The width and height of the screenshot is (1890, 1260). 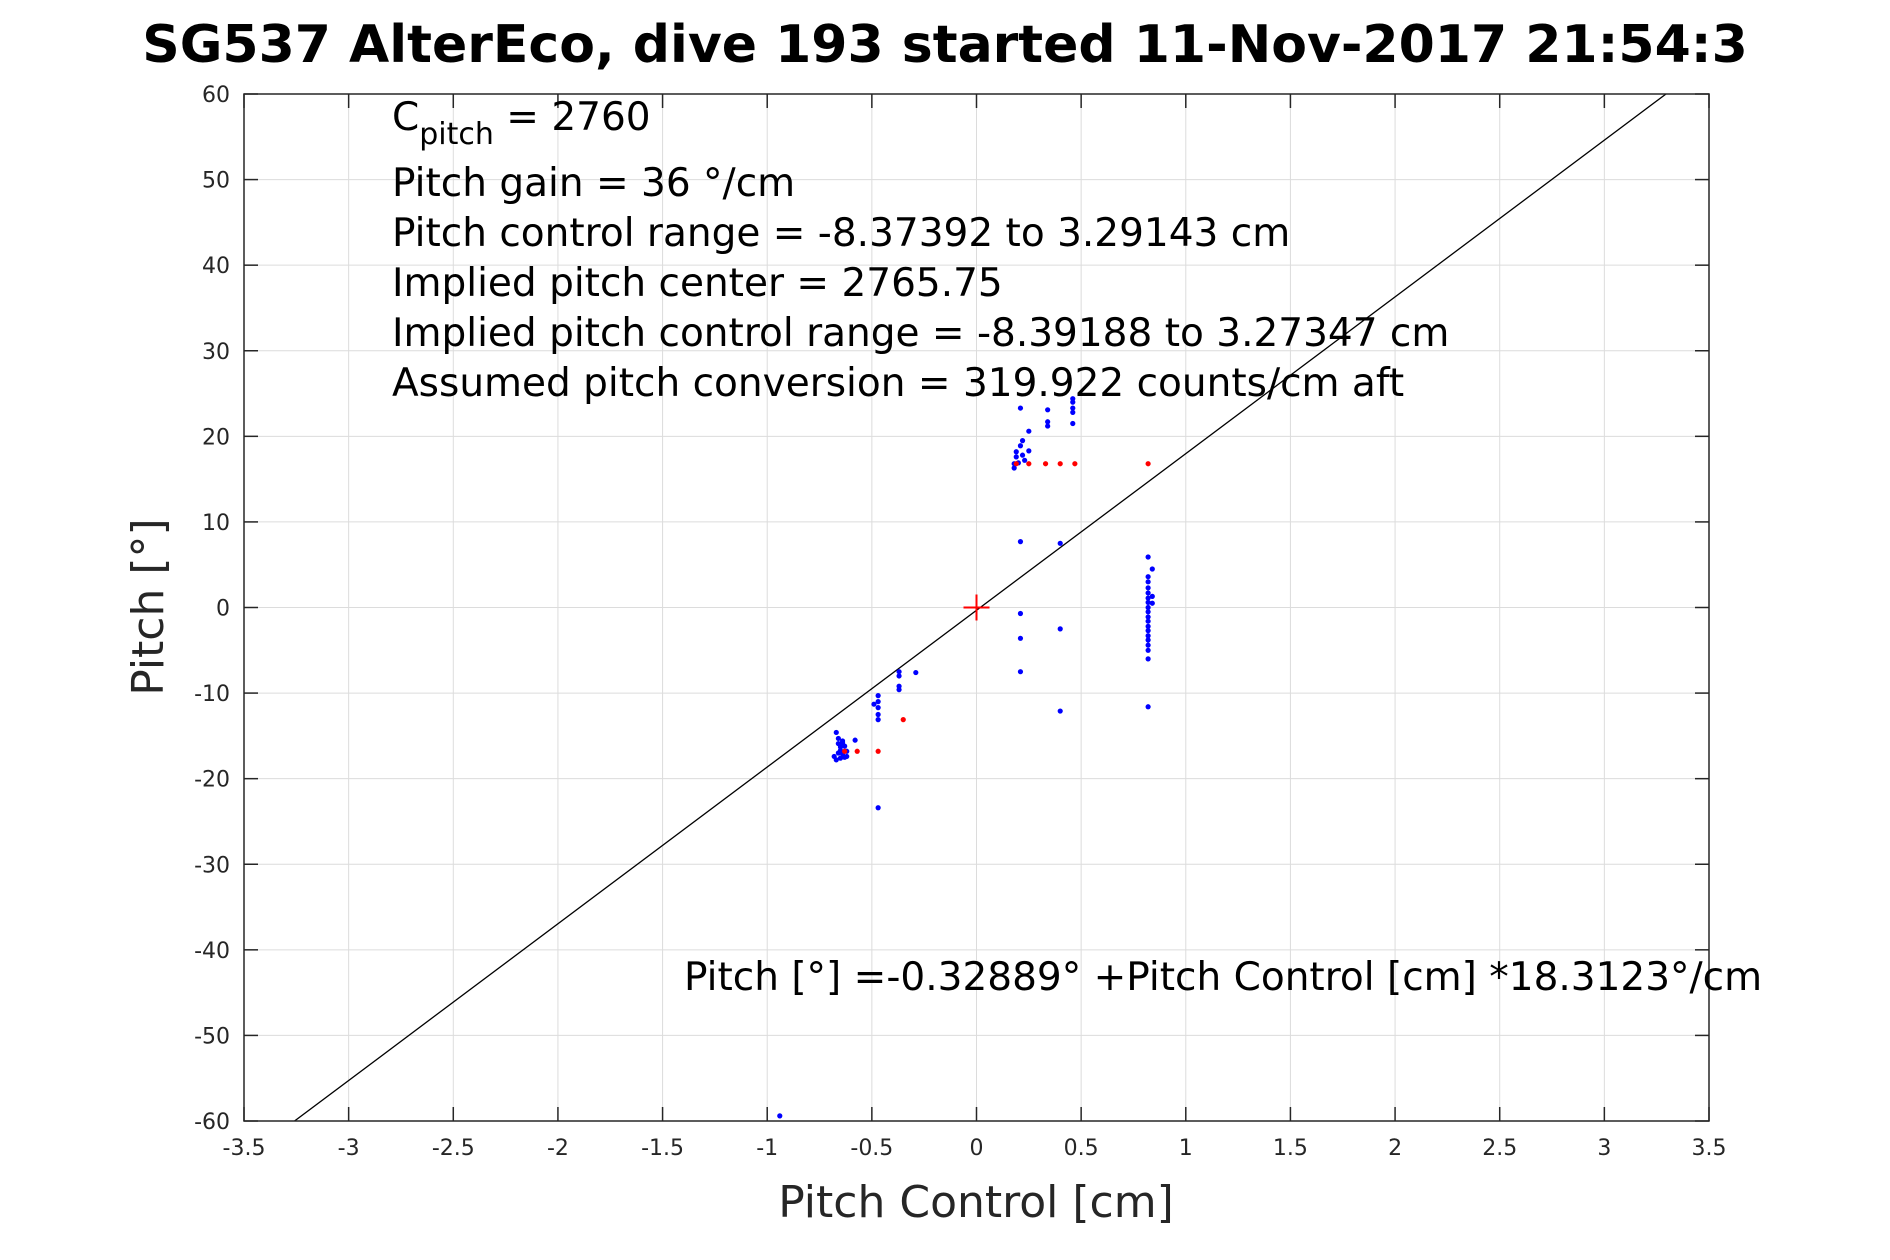 I want to click on center-marker, so click(x=976, y=607).